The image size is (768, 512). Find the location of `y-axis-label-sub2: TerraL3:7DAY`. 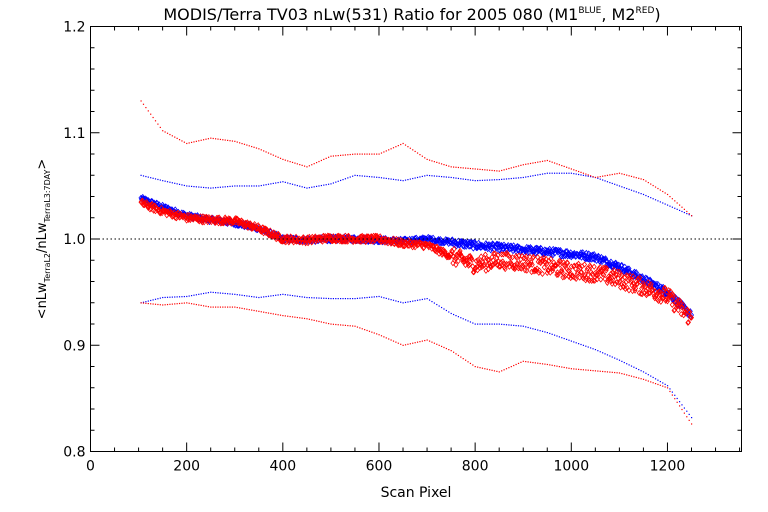

y-axis-label-sub2: TerraL3:7DAY is located at coordinates (47, 196).